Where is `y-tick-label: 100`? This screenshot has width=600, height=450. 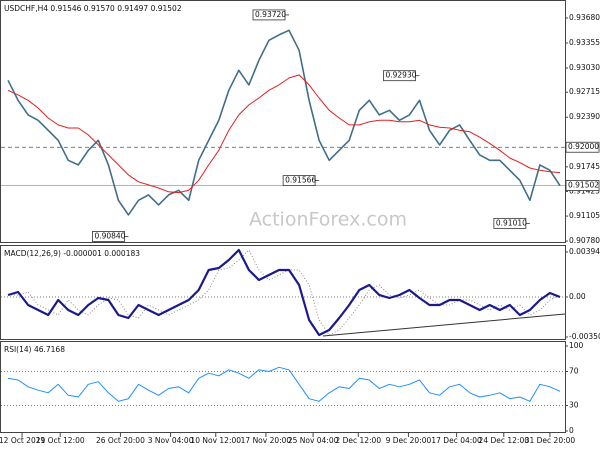 y-tick-label: 100 is located at coordinates (576, 345).